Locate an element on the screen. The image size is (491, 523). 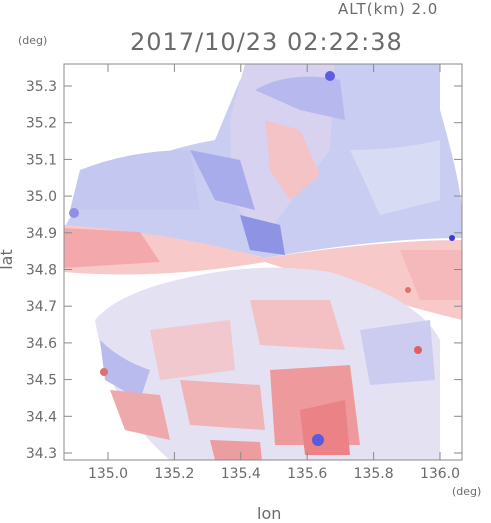
y-tick-label: 34.8 is located at coordinates (41, 271).